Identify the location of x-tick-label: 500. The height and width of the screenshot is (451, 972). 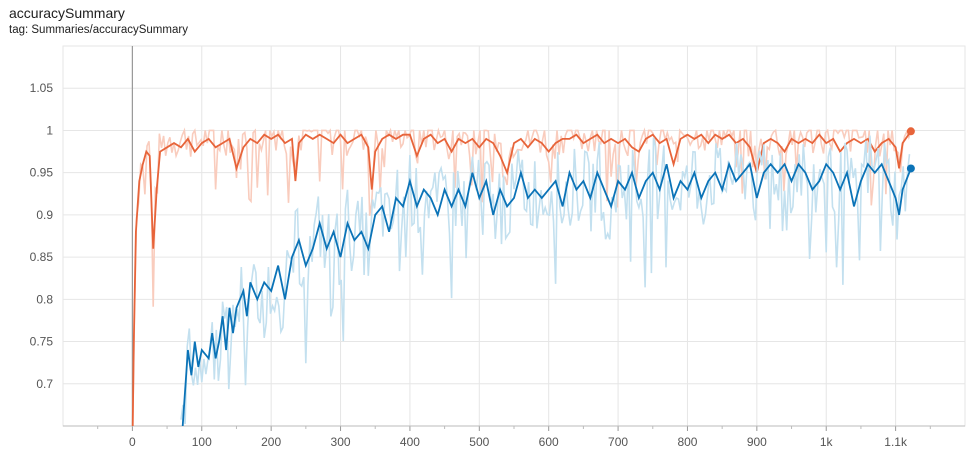
(479, 442).